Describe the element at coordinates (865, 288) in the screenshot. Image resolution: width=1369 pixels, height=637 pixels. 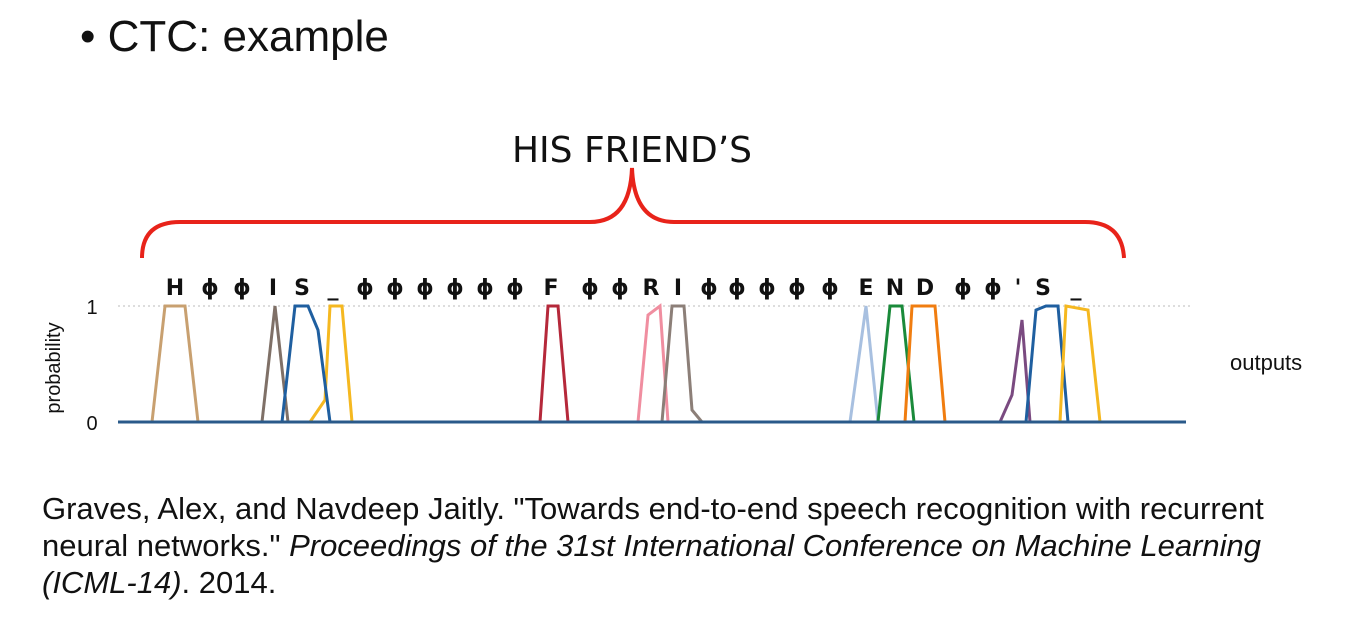
I see `token: E` at that location.